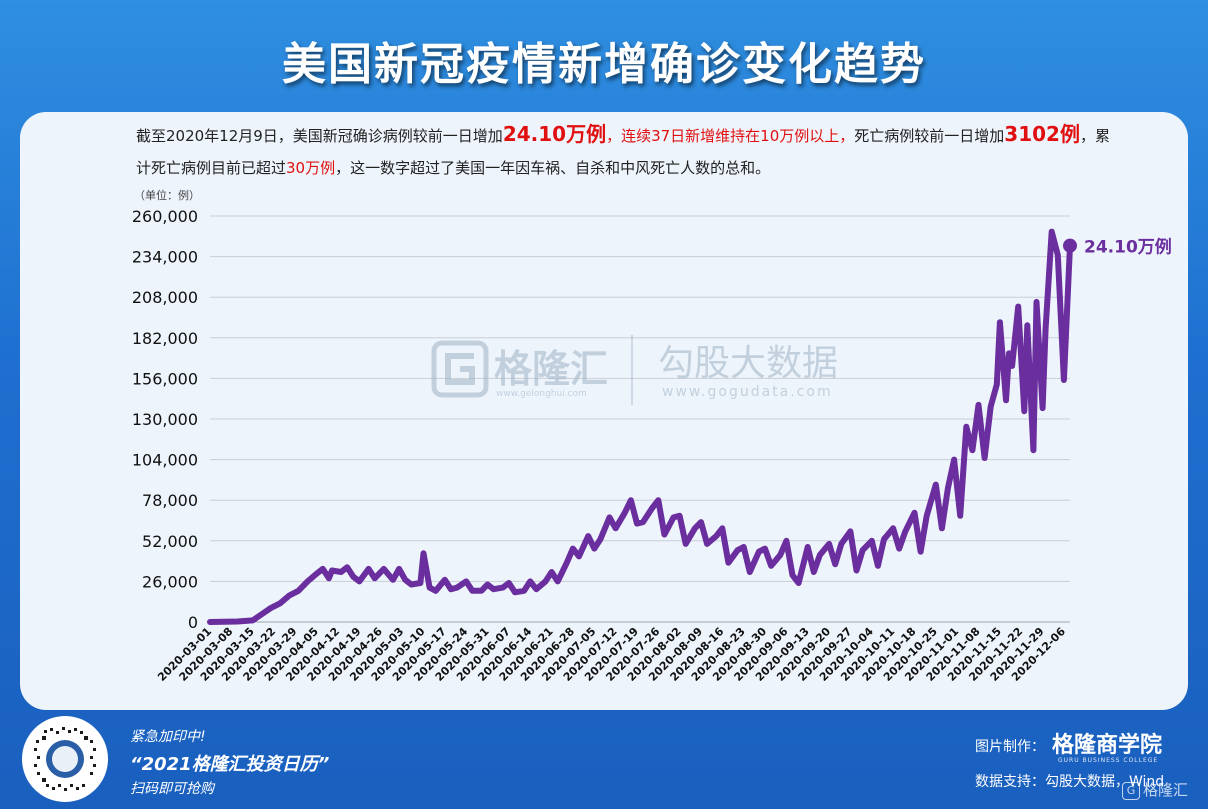 The height and width of the screenshot is (809, 1208). What do you see at coordinates (165, 257) in the screenshot?
I see `y-tick-label: 234,000` at bounding box center [165, 257].